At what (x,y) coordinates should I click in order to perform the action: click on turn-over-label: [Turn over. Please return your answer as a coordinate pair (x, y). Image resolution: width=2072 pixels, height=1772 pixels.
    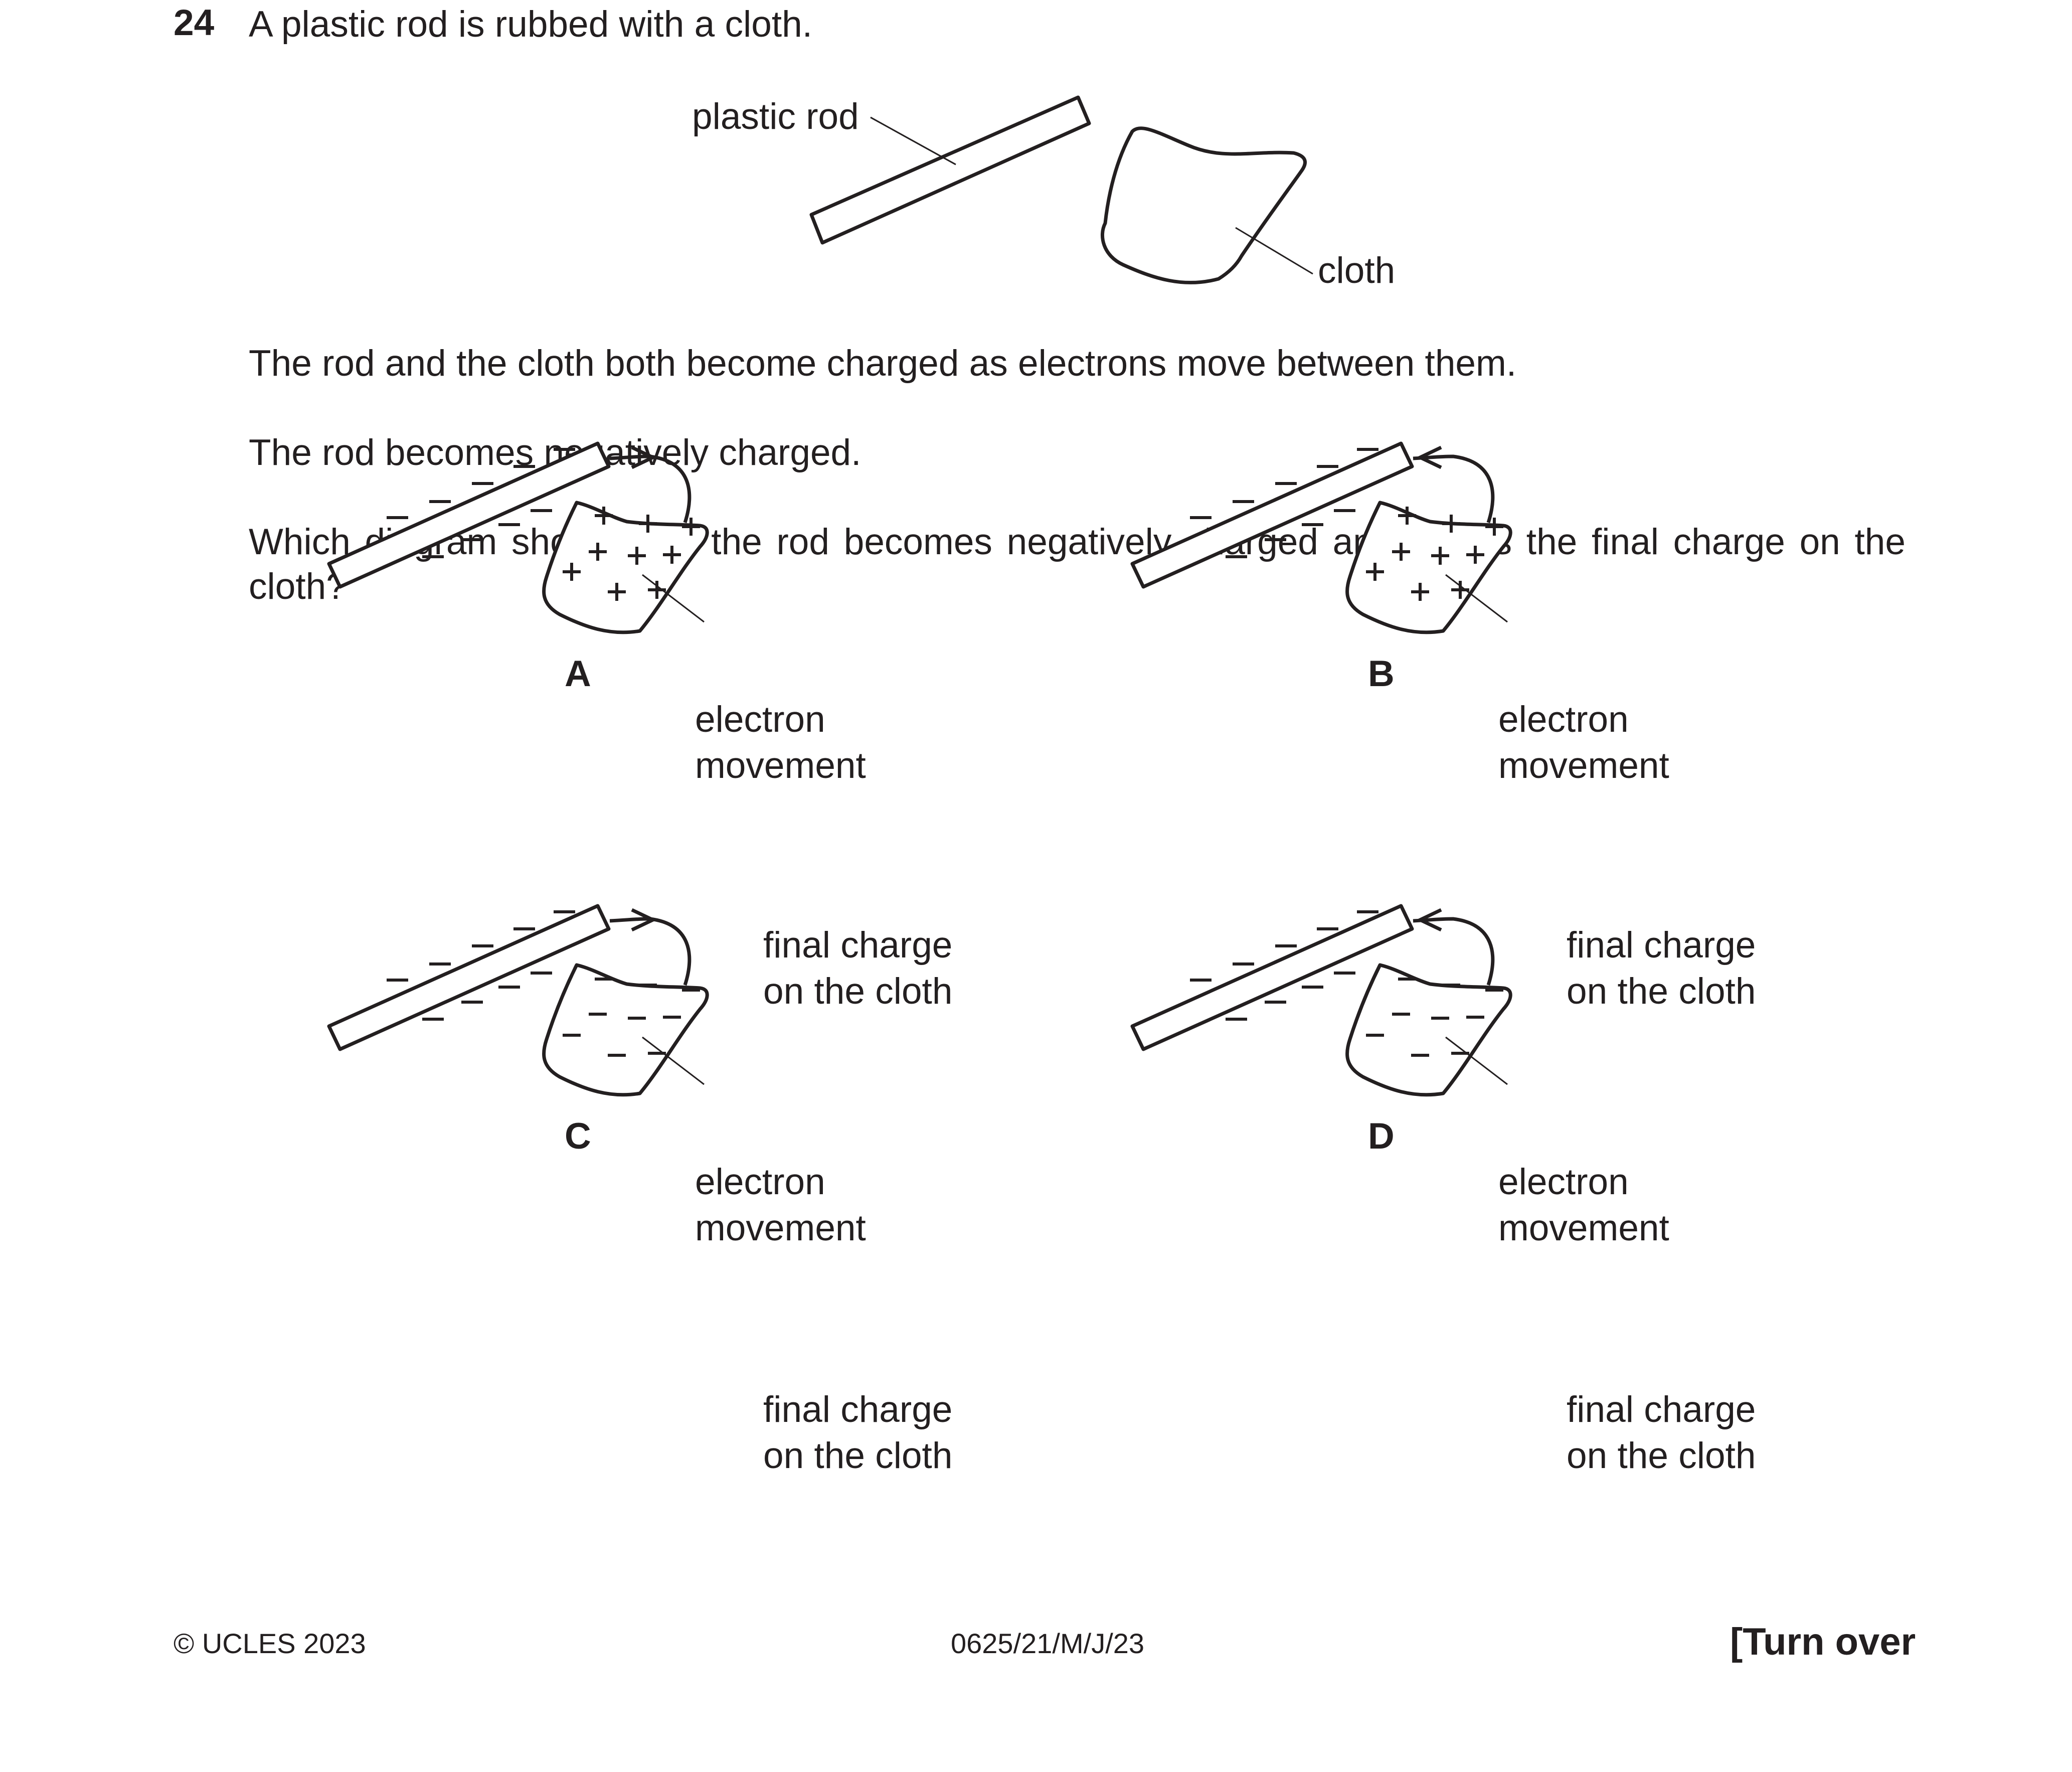
    Looking at the image, I should click on (1823, 1642).